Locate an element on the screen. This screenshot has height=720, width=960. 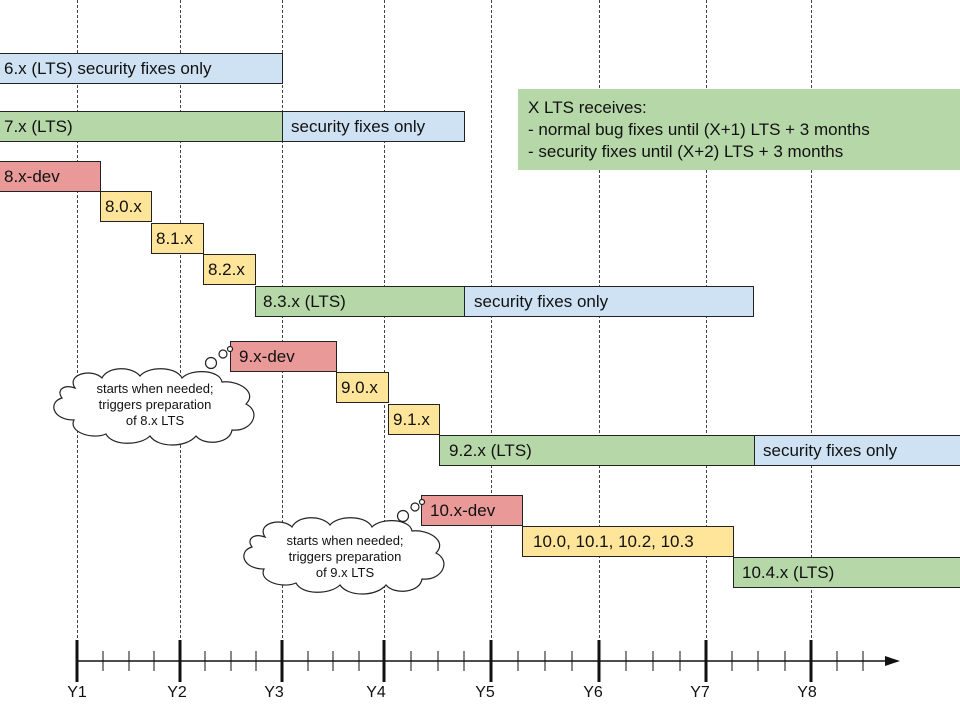
thought-cloud-10x is located at coordinates (344, 546).